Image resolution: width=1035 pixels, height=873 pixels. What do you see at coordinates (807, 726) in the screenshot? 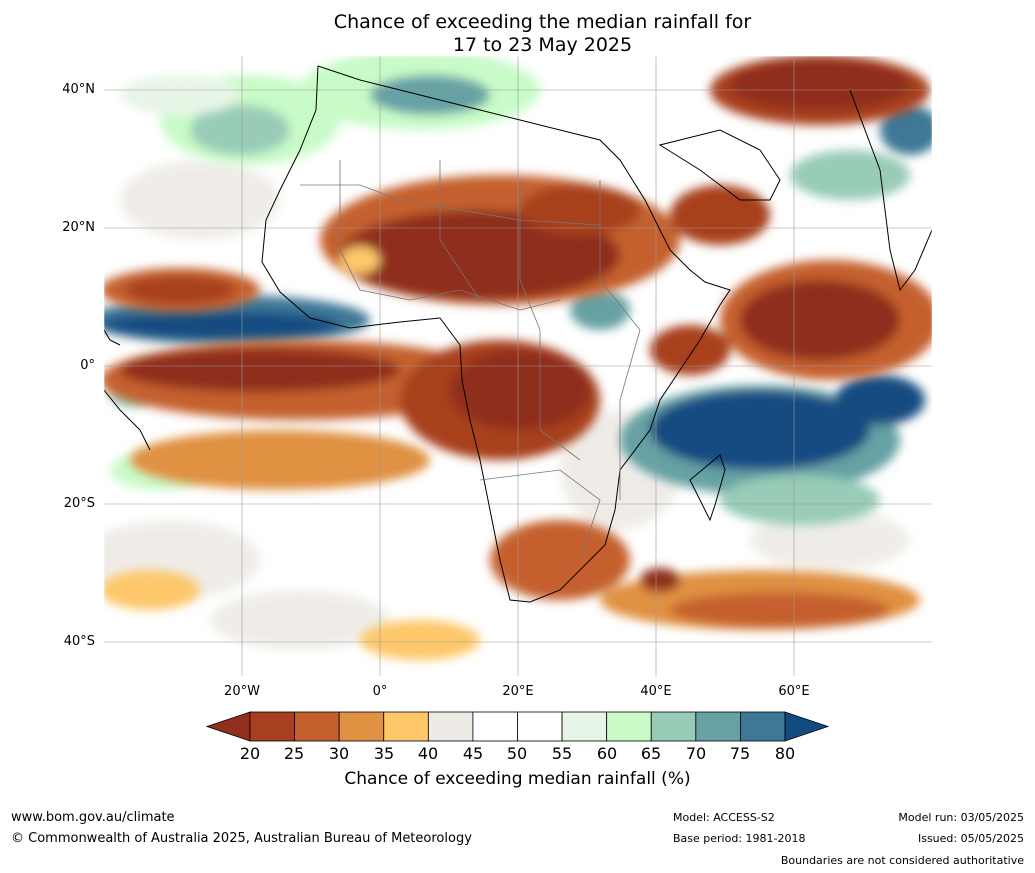
I see `colorbar-over-arrow` at bounding box center [807, 726].